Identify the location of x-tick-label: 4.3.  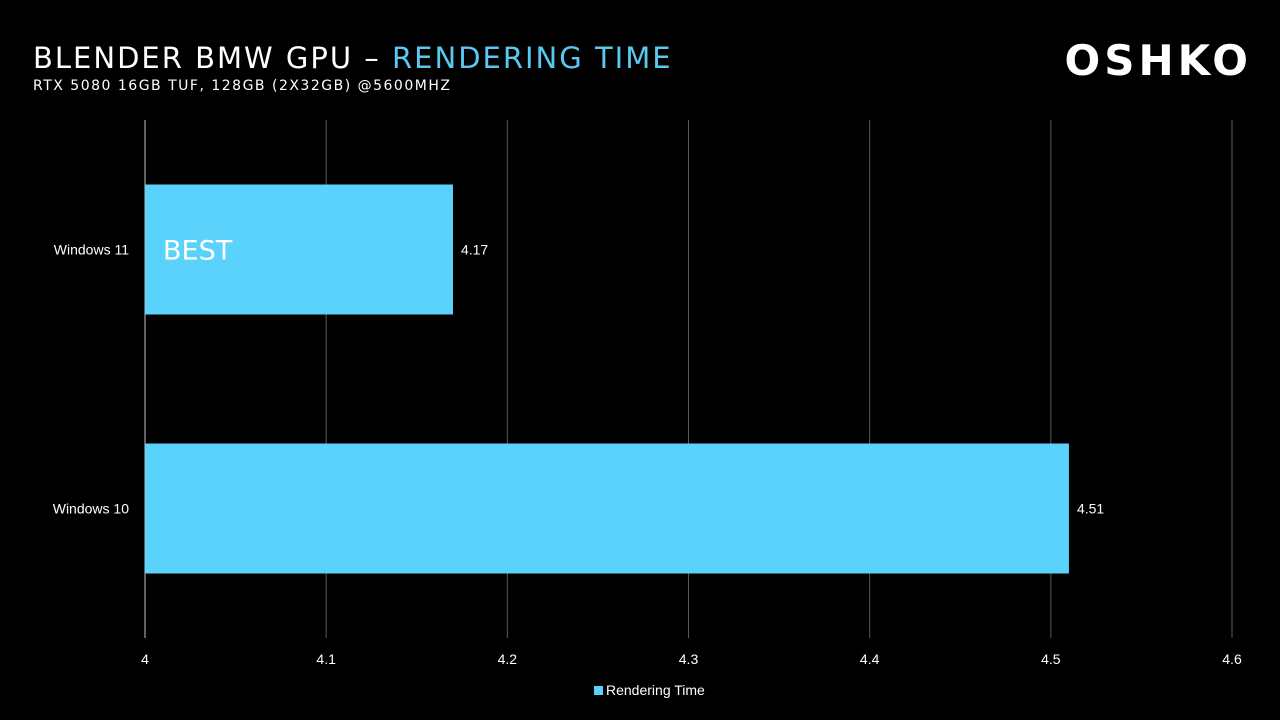
(689, 659).